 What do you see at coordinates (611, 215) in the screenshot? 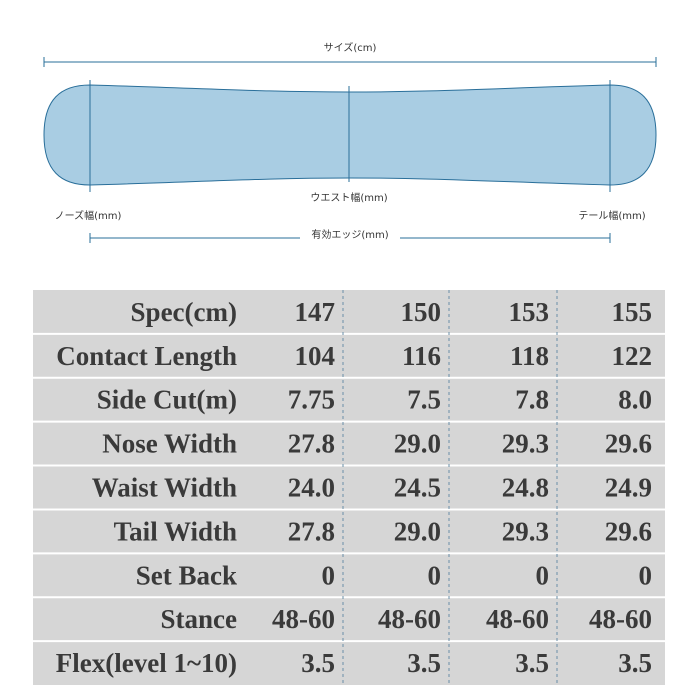
I see `tail-label: テール幅(mm)` at bounding box center [611, 215].